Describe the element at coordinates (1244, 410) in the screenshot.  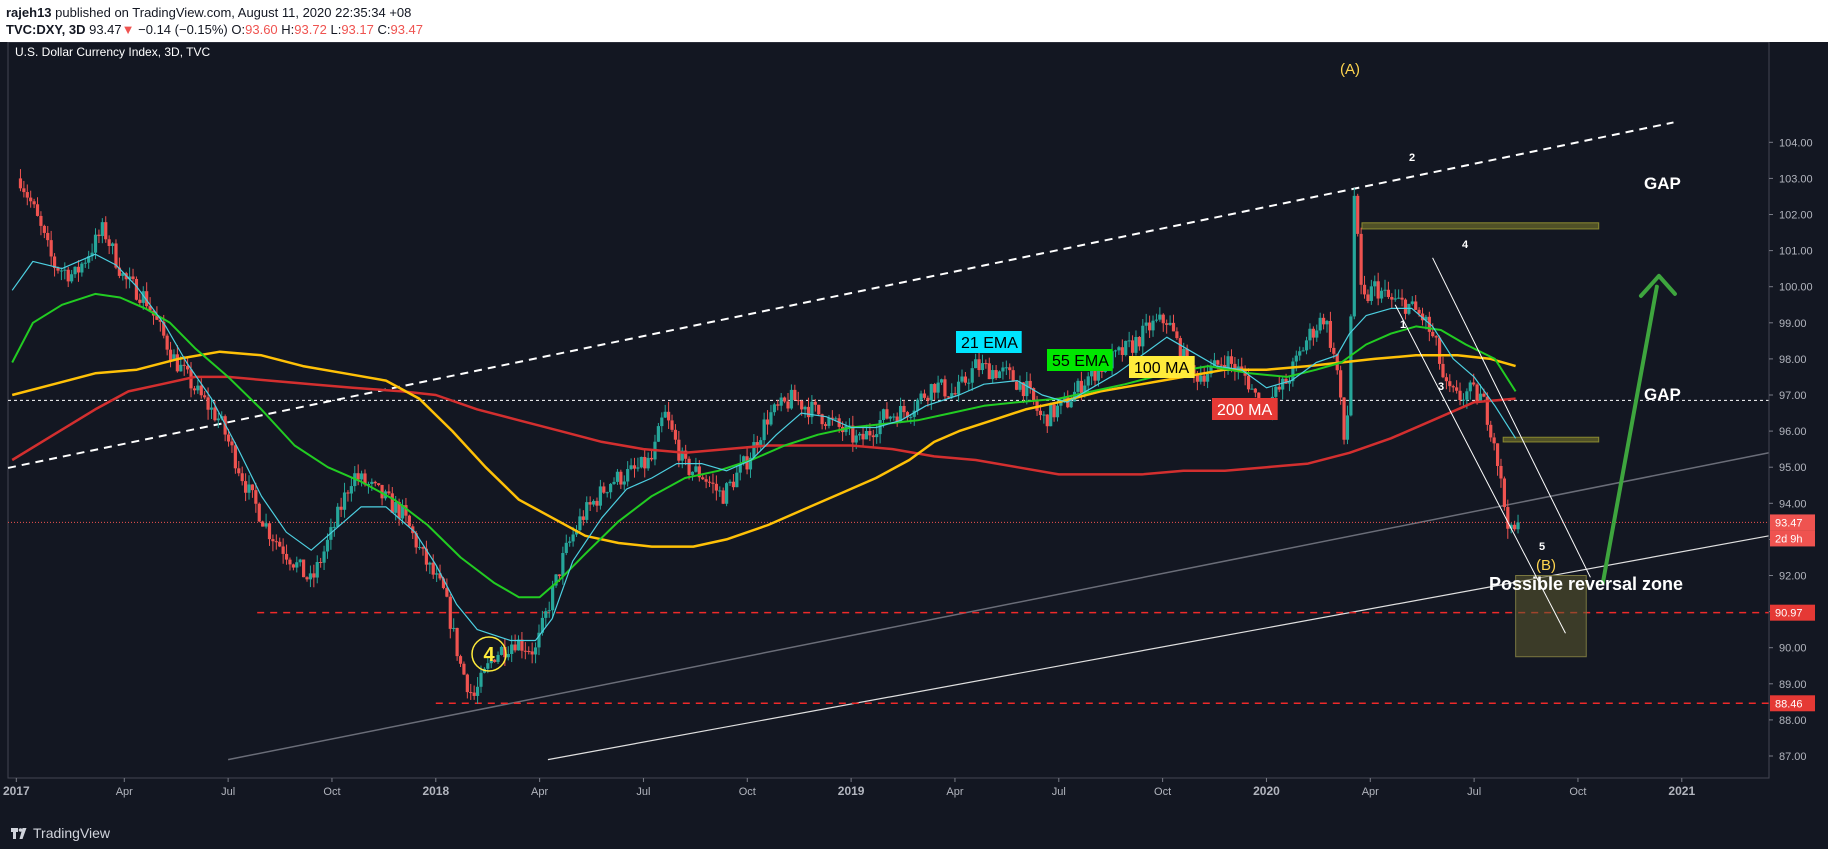
I see `label-200-ma: 200 MA` at that location.